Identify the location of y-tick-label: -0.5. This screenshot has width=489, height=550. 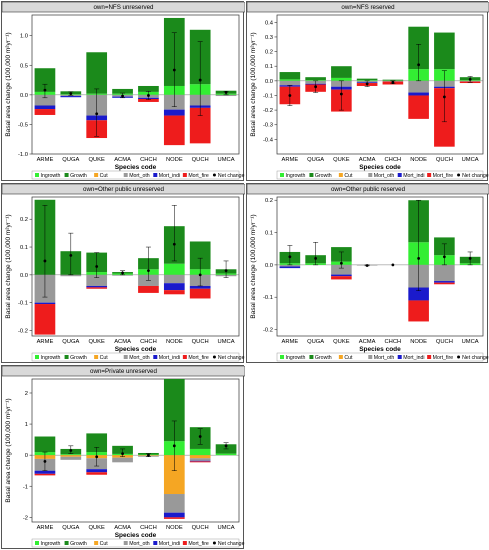
(23, 125).